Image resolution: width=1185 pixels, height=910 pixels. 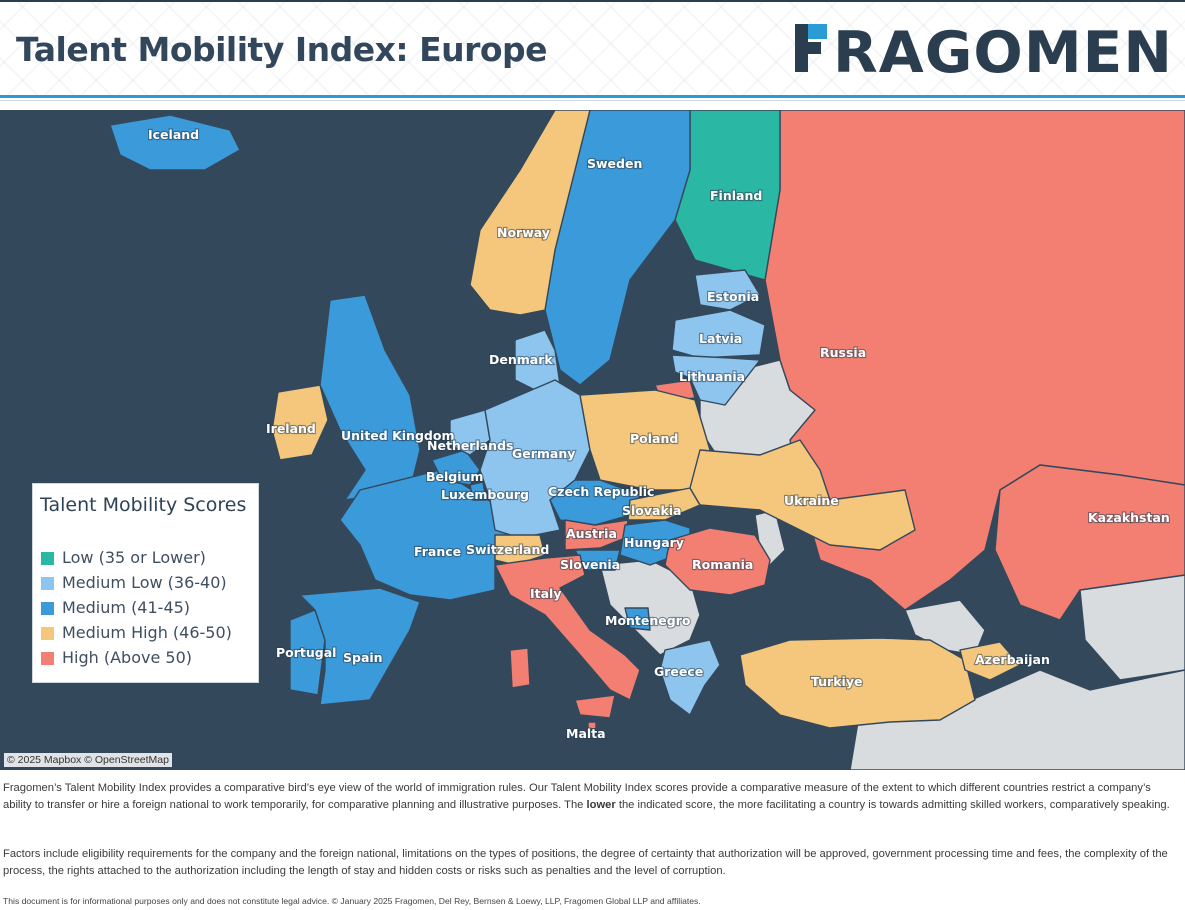 I want to click on label-slovenia: Slovenia, so click(x=590, y=564).